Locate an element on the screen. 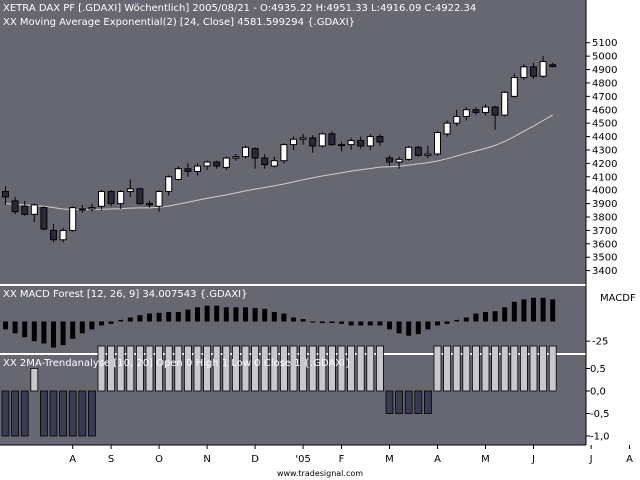 The width and height of the screenshot is (640, 480). price-tick-label: 3800 is located at coordinates (604, 217).